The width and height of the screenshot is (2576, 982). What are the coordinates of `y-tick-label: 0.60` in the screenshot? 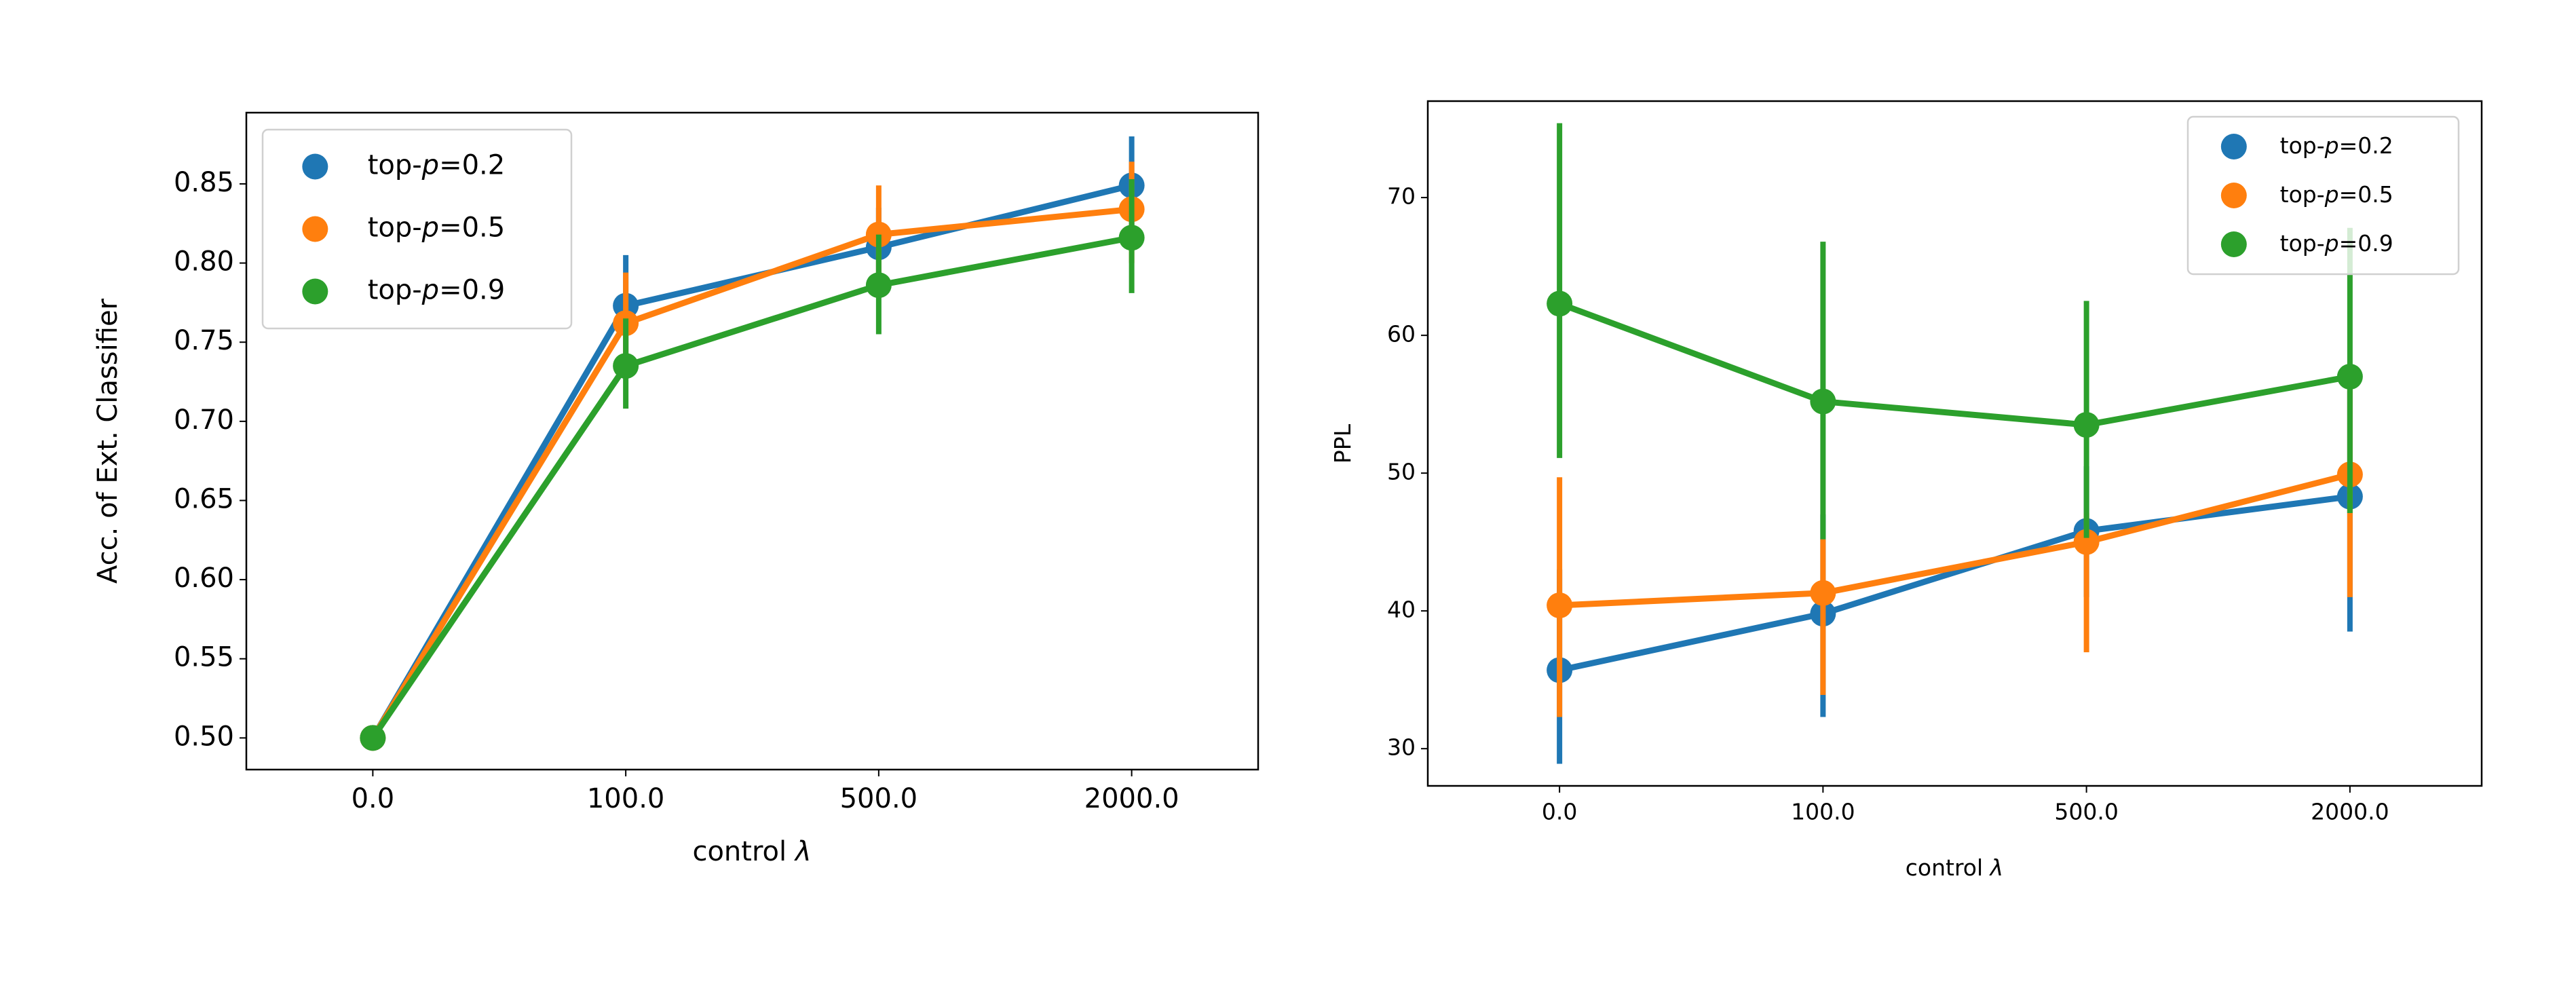 It's located at (204, 578).